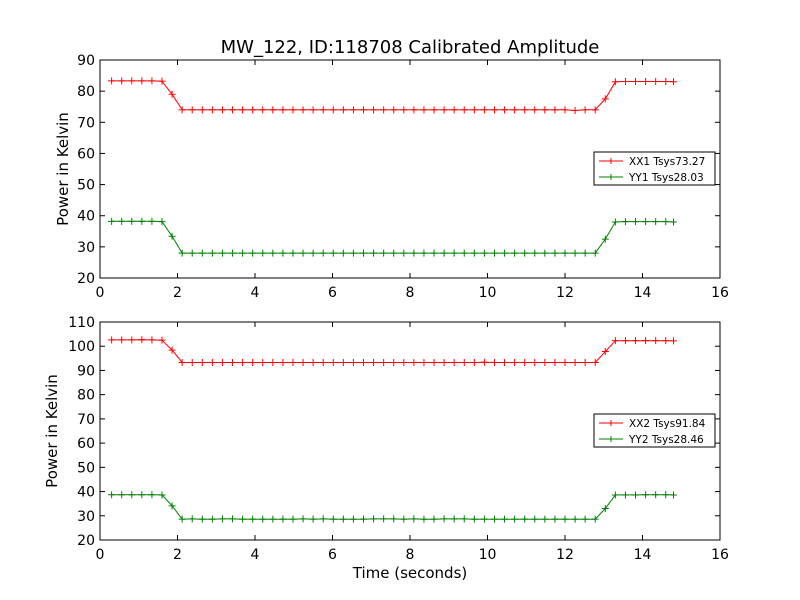 The width and height of the screenshot is (800, 600). What do you see at coordinates (86, 541) in the screenshot?
I see `y-tick-label: 20` at bounding box center [86, 541].